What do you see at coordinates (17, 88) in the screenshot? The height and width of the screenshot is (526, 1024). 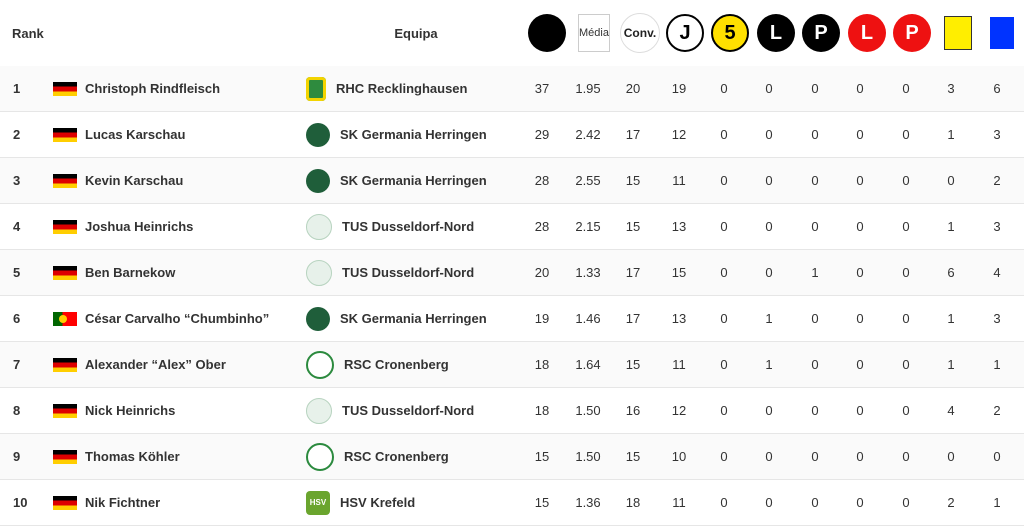 I see `rank-value: 1` at bounding box center [17, 88].